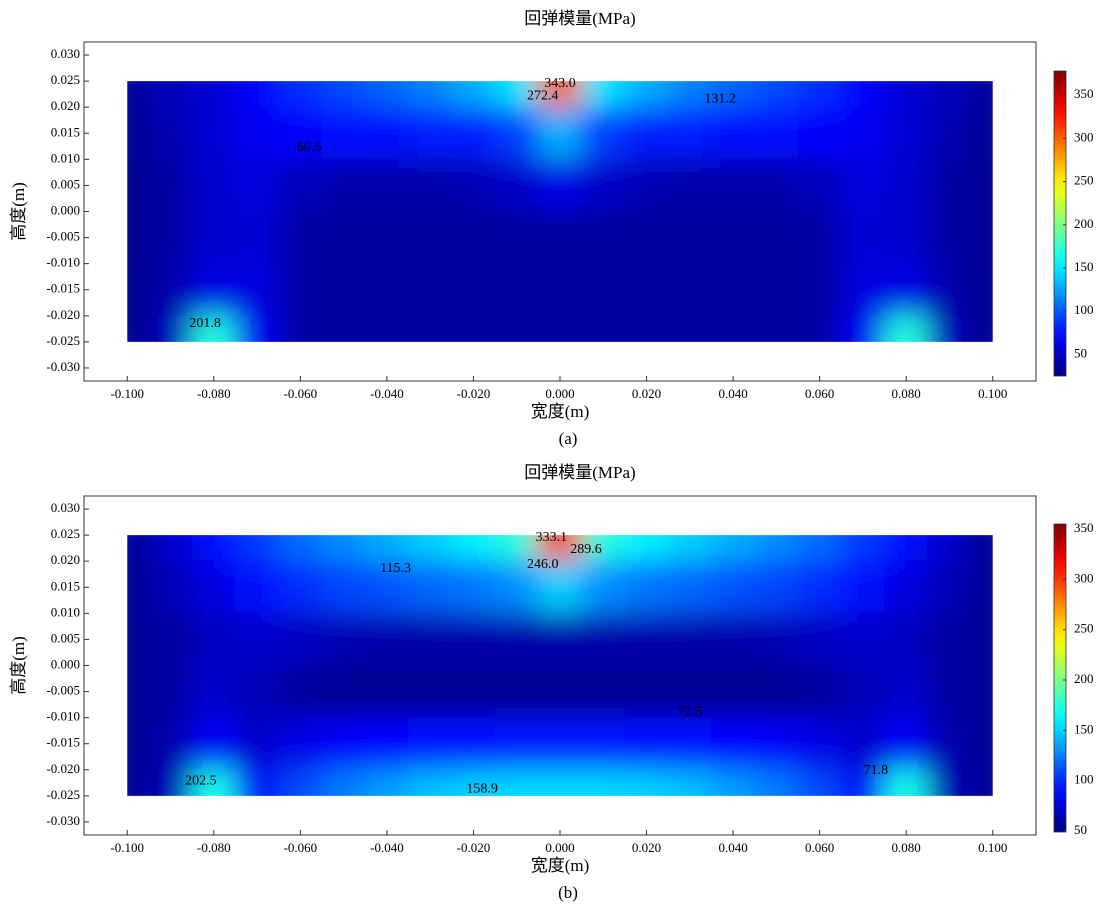 The width and height of the screenshot is (1102, 922). What do you see at coordinates (127, 393) in the screenshot?
I see `x-tick-label: -0.100` at bounding box center [127, 393].